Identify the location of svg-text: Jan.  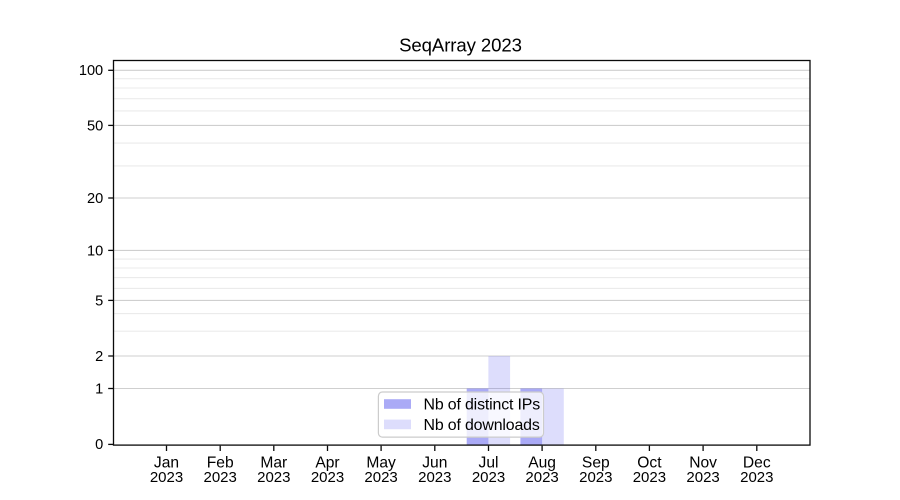
(166, 463).